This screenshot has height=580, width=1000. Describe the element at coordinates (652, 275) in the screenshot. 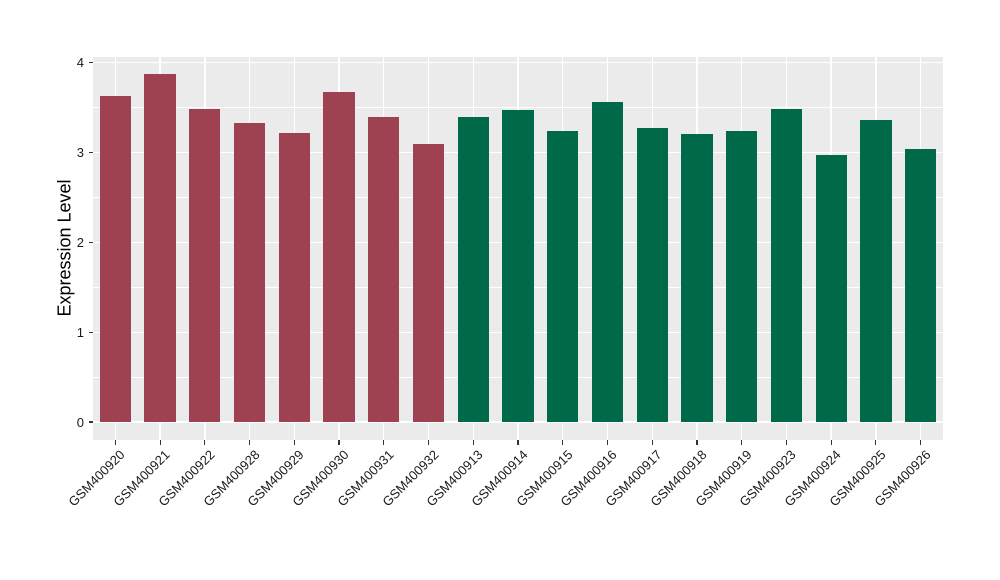

I see `bar-GSM400917` at that location.